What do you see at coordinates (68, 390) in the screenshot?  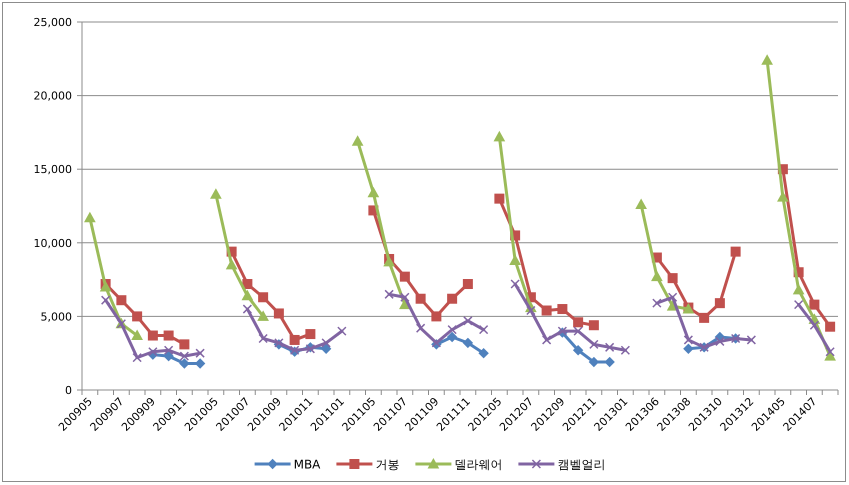 I see `y-tick-label: 0` at bounding box center [68, 390].